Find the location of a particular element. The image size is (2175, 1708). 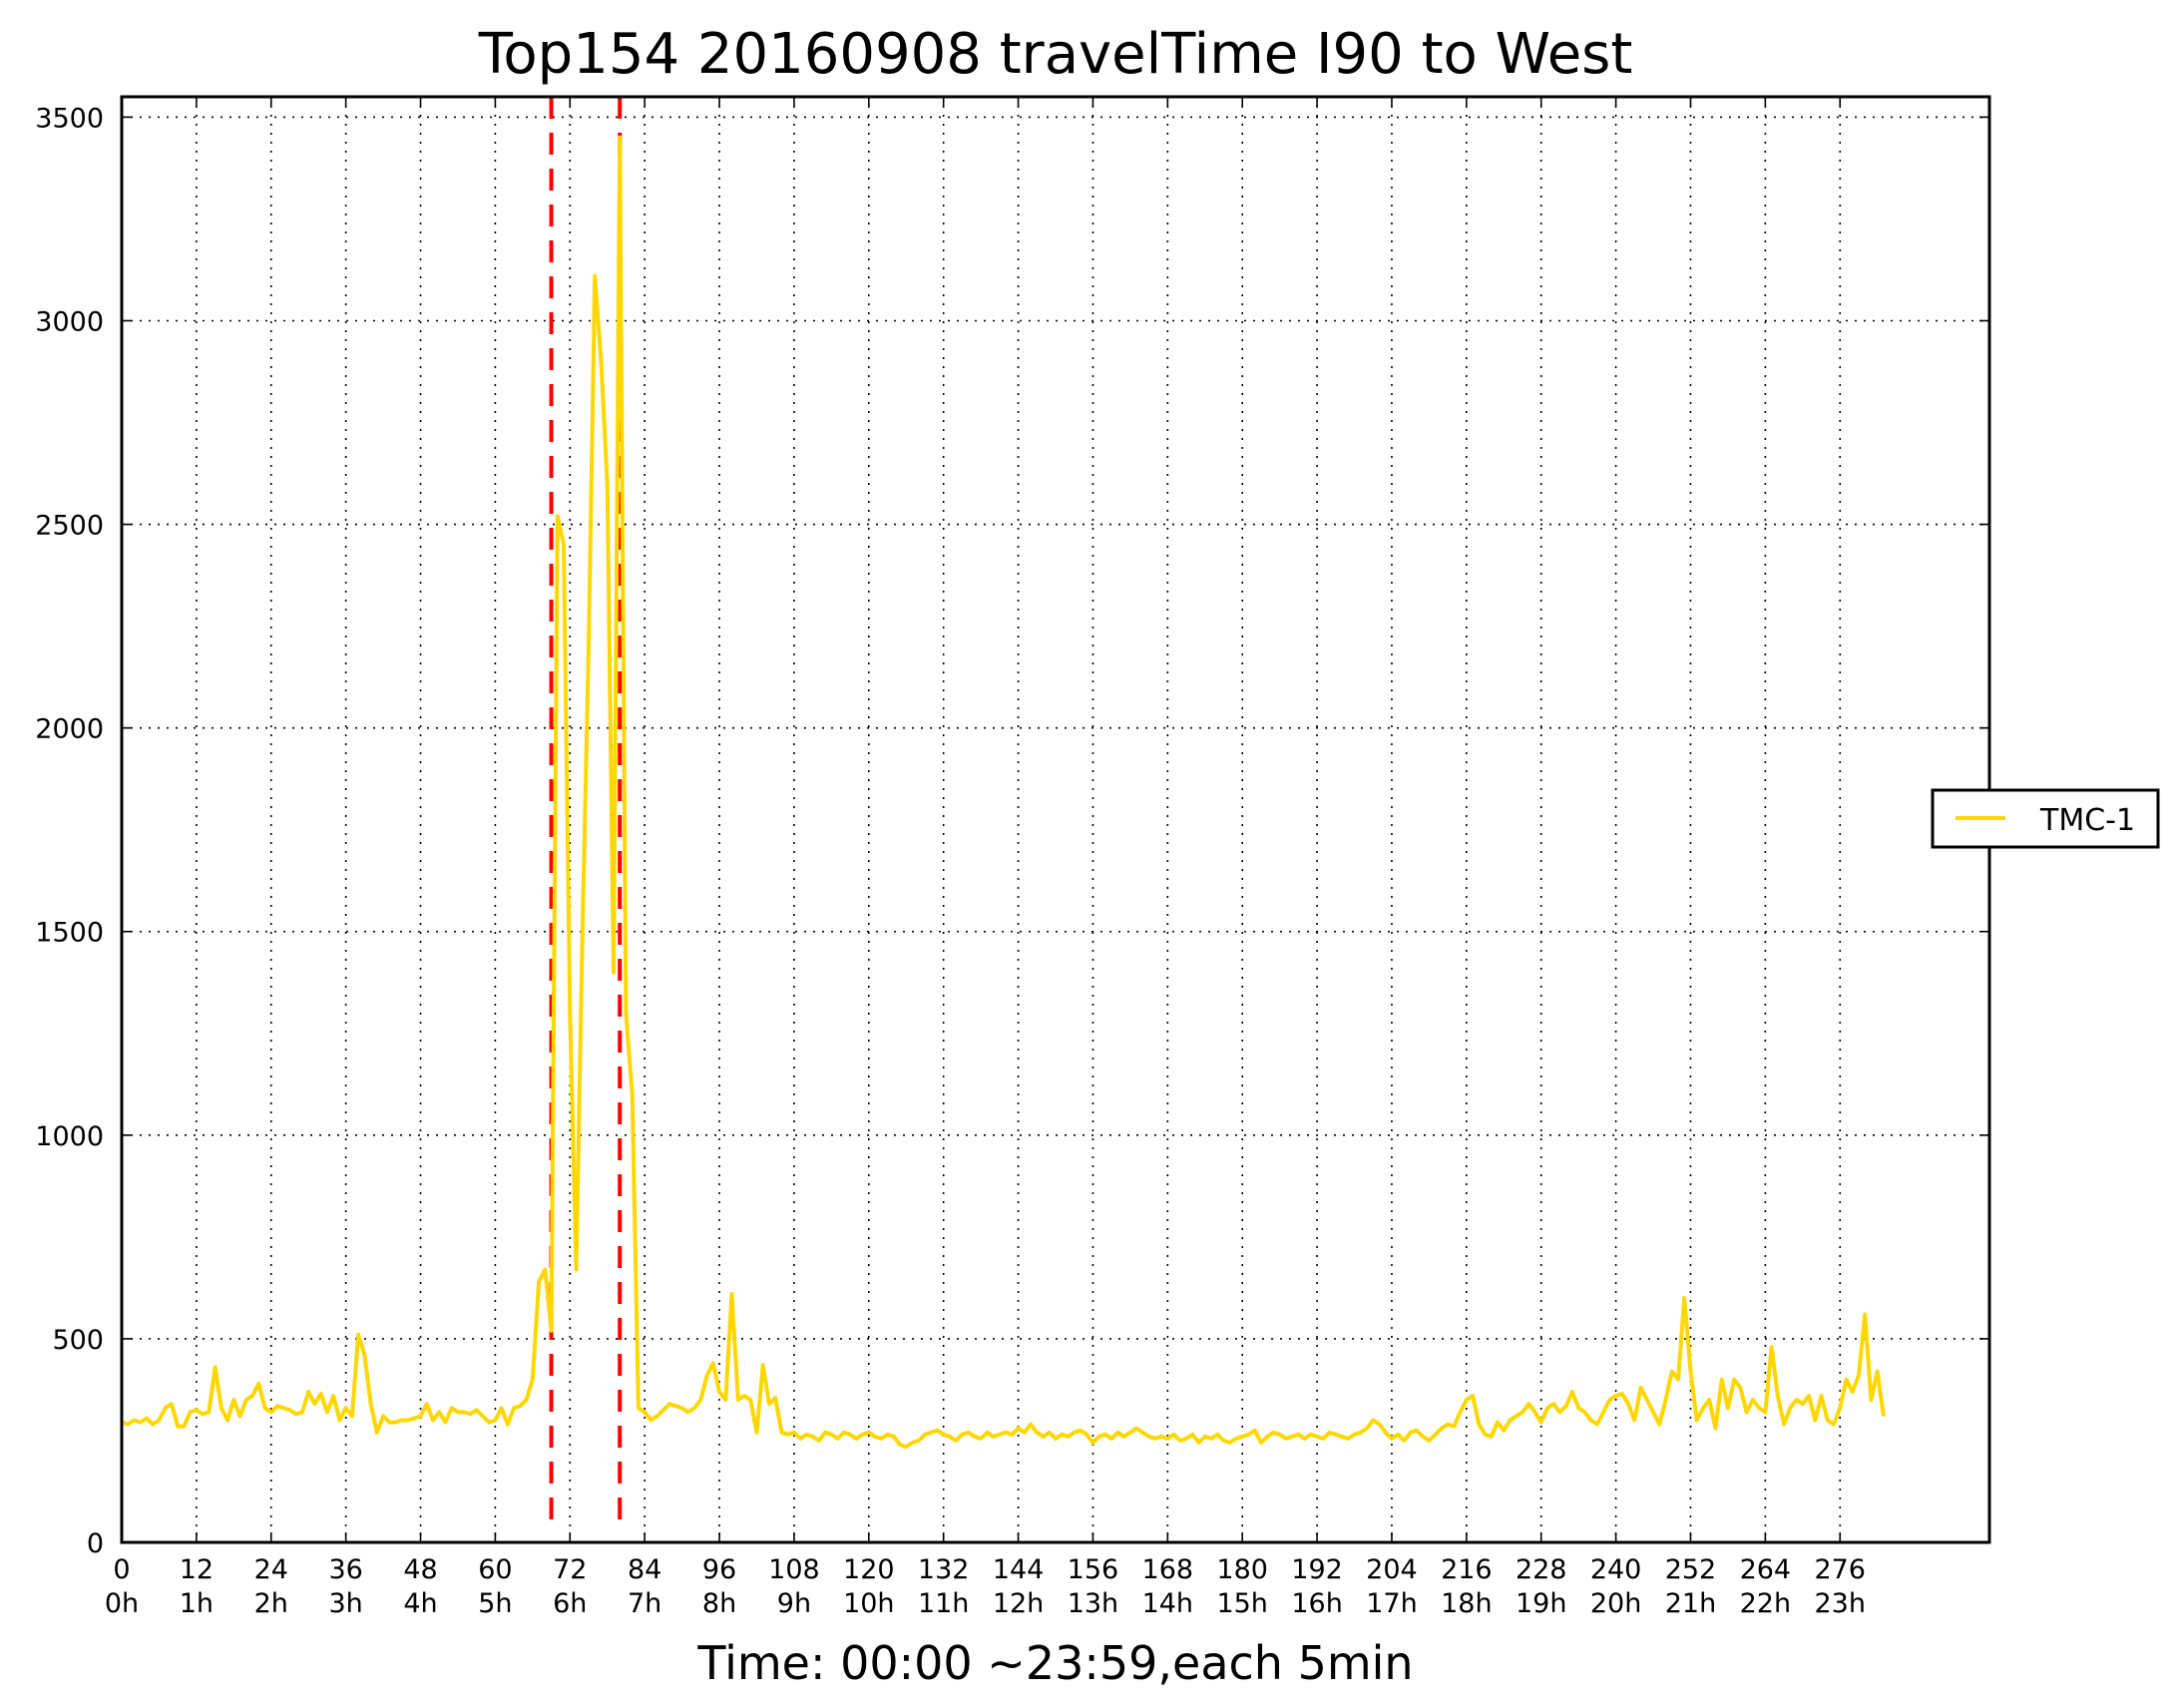

chart-title: Top154 20160908 travelTime I90 to West is located at coordinates (1055, 54).